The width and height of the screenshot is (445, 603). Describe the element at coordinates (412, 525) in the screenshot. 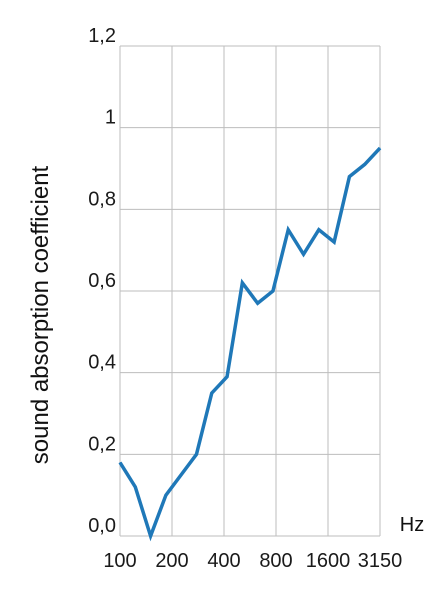

I see `x-axis-label: Hz` at that location.